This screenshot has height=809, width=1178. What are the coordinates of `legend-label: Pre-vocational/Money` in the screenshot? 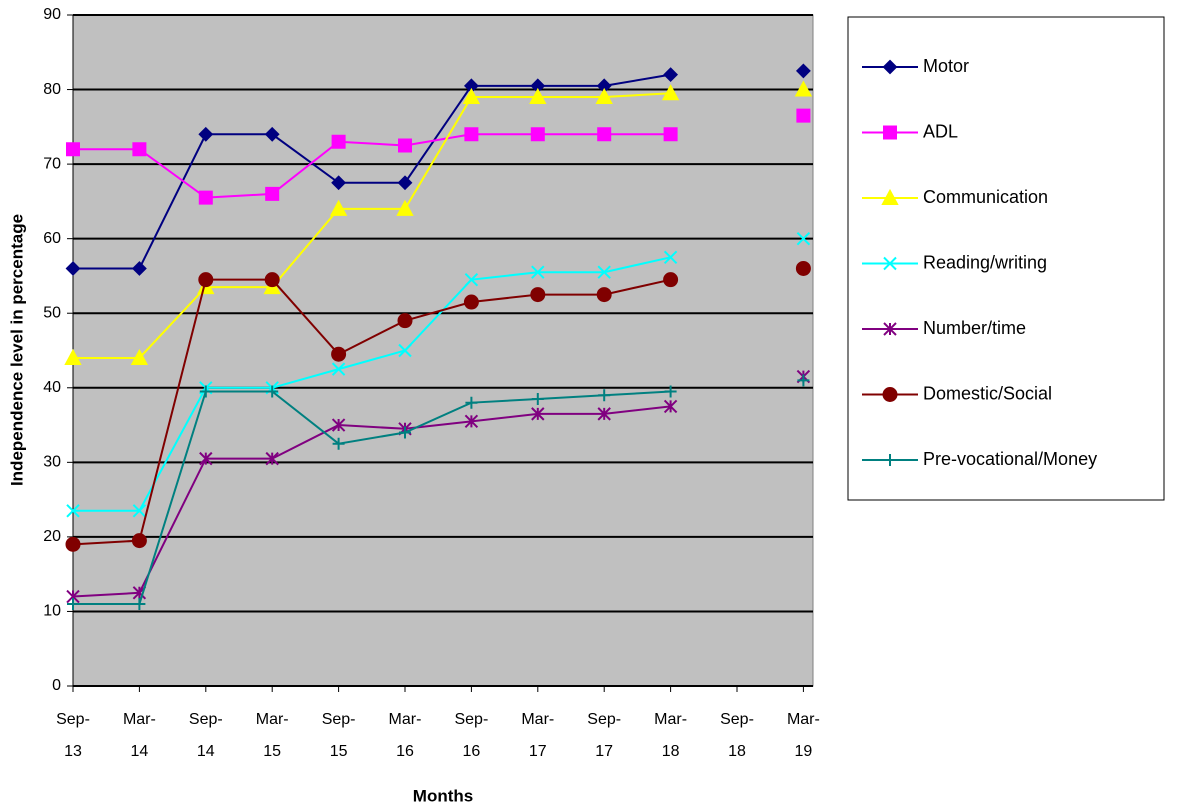 It's located at (1010, 459).